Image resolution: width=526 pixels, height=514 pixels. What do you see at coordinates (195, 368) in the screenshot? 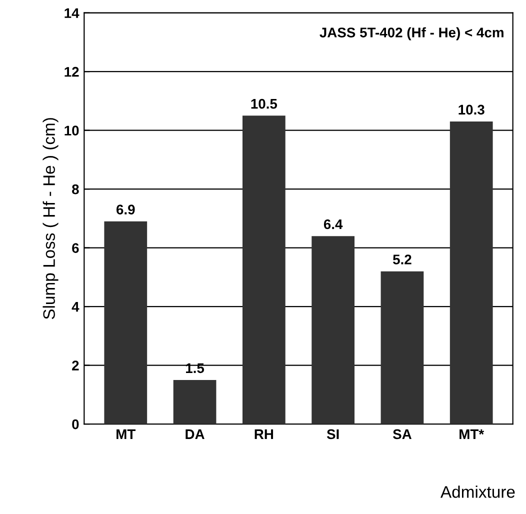
I see `data-label: 1.5` at bounding box center [195, 368].